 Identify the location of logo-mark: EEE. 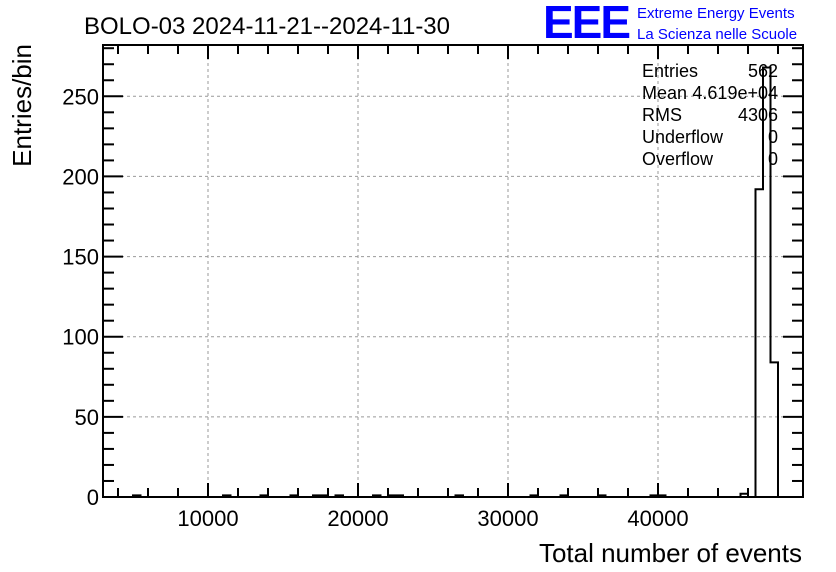
(586, 24).